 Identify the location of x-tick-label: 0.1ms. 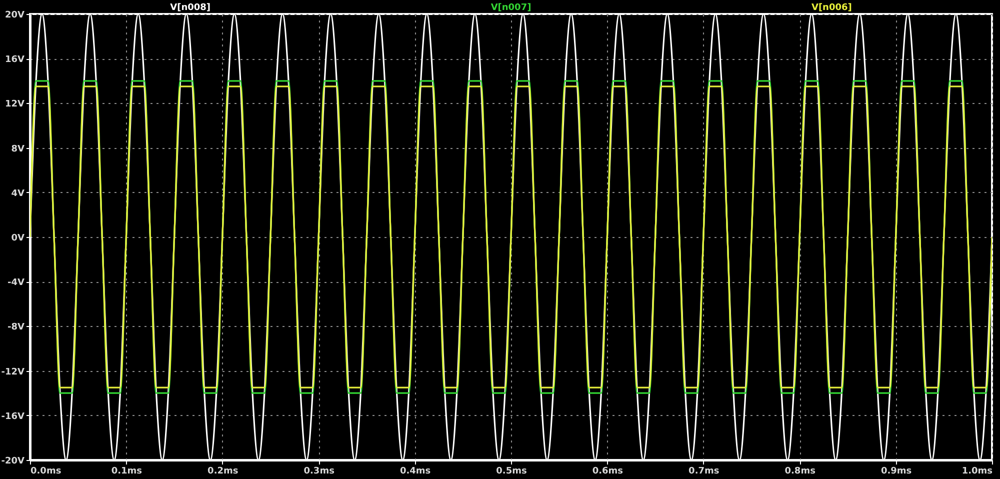
(126, 471).